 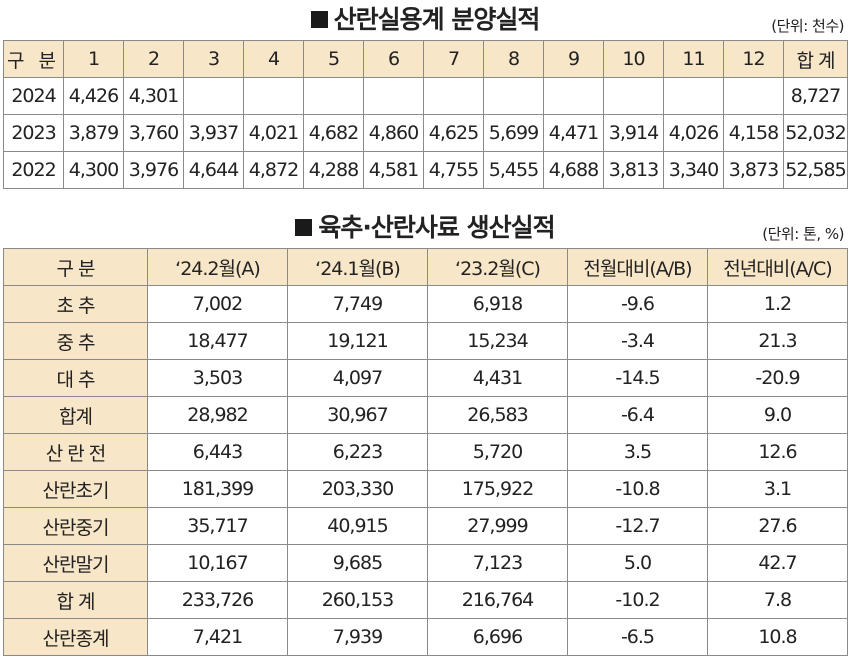 I want to click on feed-production-column-header: ‘23.2월(C), so click(x=497, y=267).